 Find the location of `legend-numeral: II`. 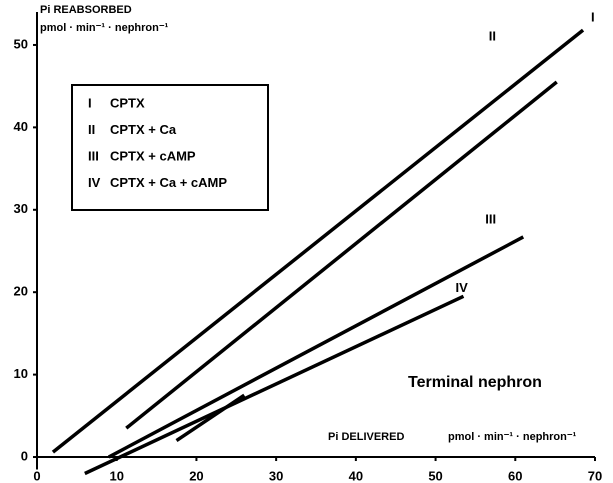

legend-numeral: II is located at coordinates (91, 129).